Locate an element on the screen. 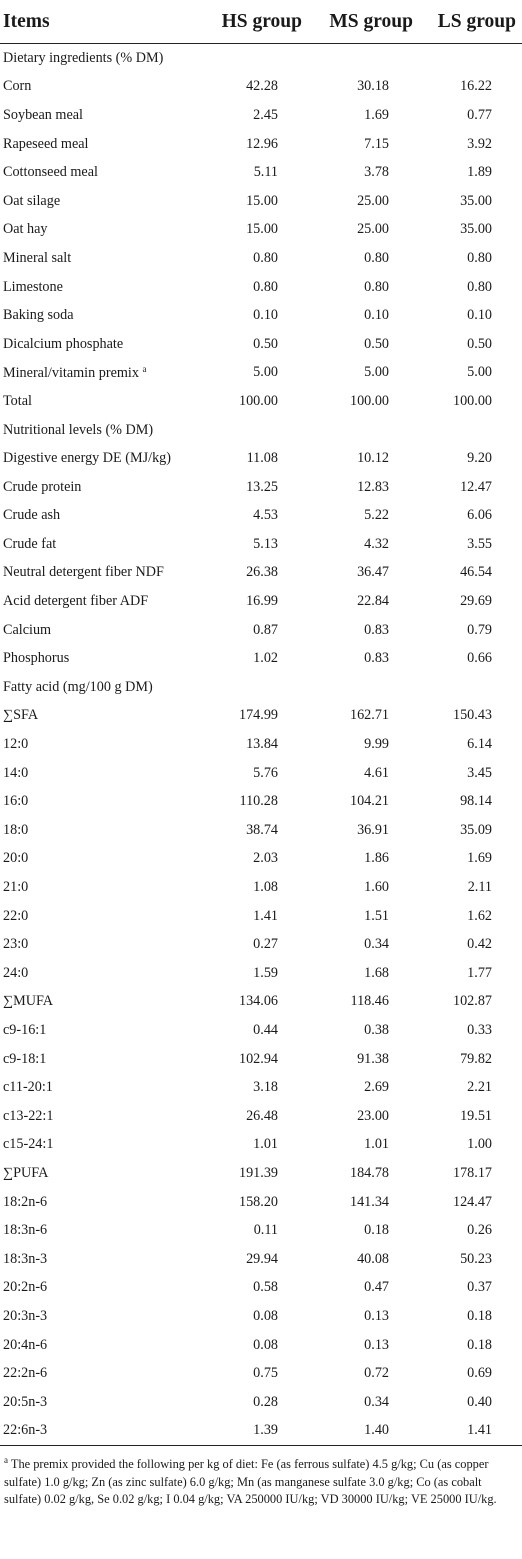 This screenshot has width=522, height=1559. row-label-text: c9-16:1 is located at coordinates (25, 1029).